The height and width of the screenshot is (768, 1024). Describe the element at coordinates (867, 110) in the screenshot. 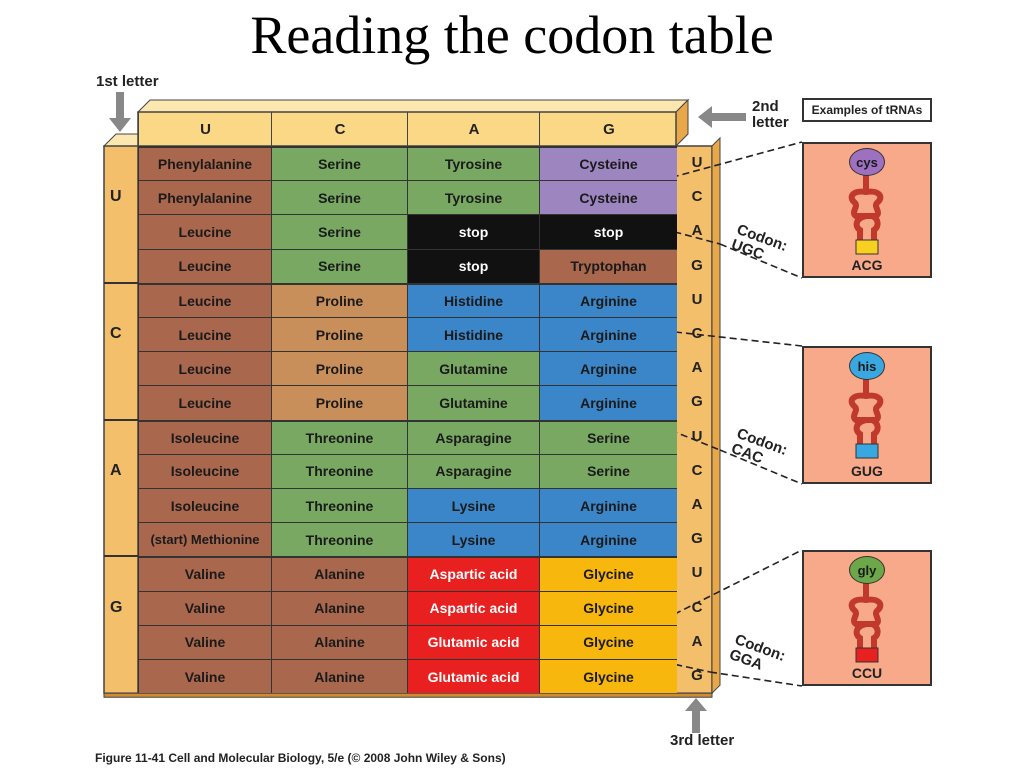

I see `examples-of-trnas-label: Examples of tRNAs` at that location.